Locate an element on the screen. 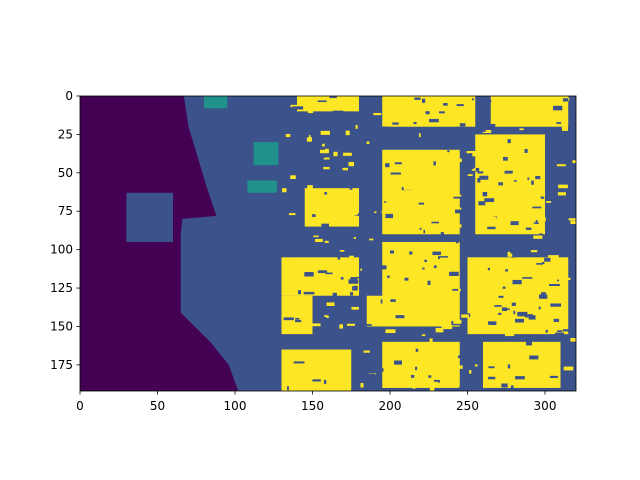 The height and width of the screenshot is (480, 640). y-axis: 0 25 50 75 100 125 150 175 is located at coordinates (65, 230).